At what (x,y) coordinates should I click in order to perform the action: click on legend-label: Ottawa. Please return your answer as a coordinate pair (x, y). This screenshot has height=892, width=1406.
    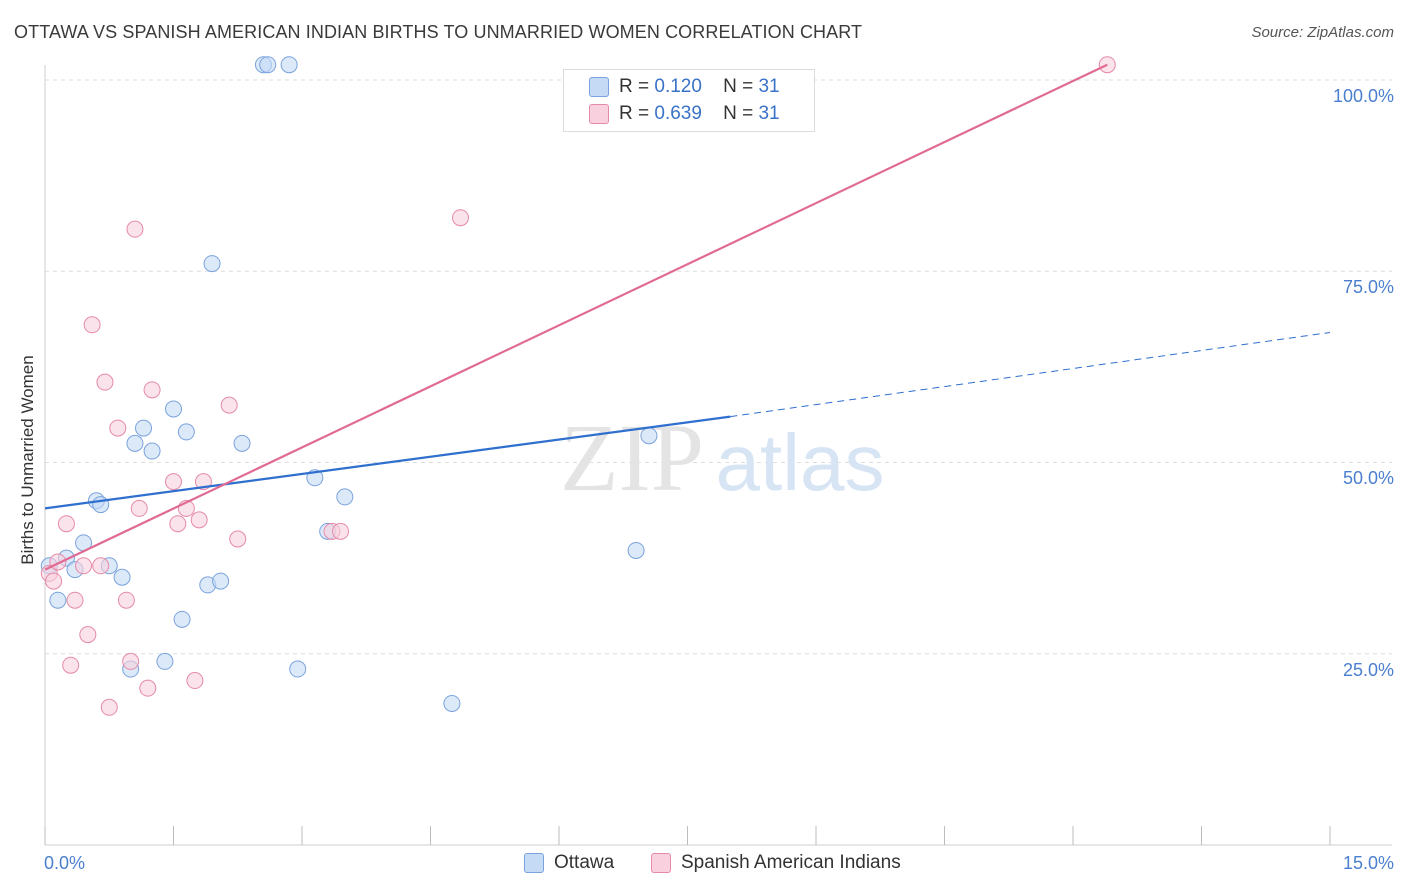
    Looking at the image, I should click on (584, 862).